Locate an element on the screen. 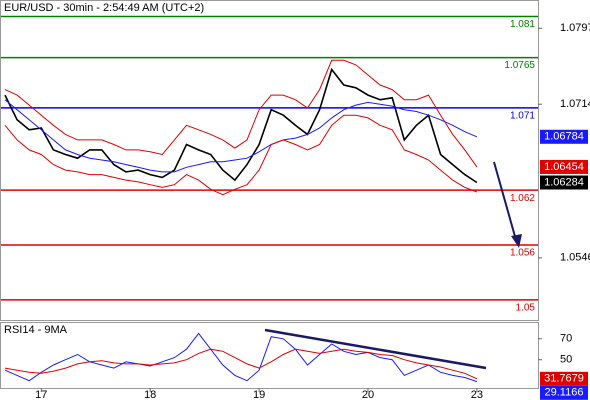 The width and height of the screenshot is (590, 400). level-label: 1.062 is located at coordinates (522, 198).